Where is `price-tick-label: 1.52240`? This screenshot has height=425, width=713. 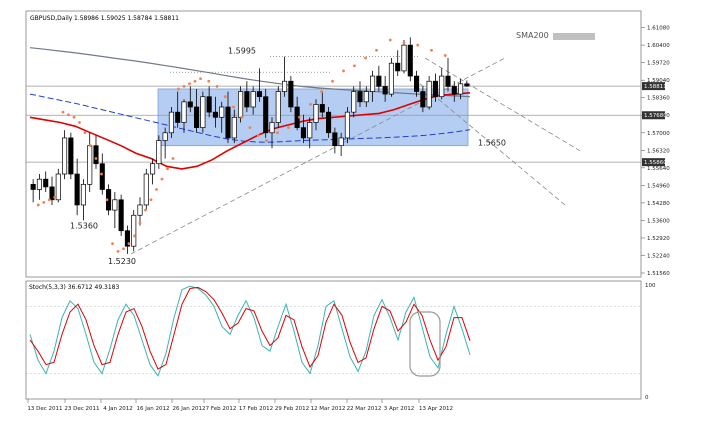 price-tick-label: 1.52240 is located at coordinates (658, 256).